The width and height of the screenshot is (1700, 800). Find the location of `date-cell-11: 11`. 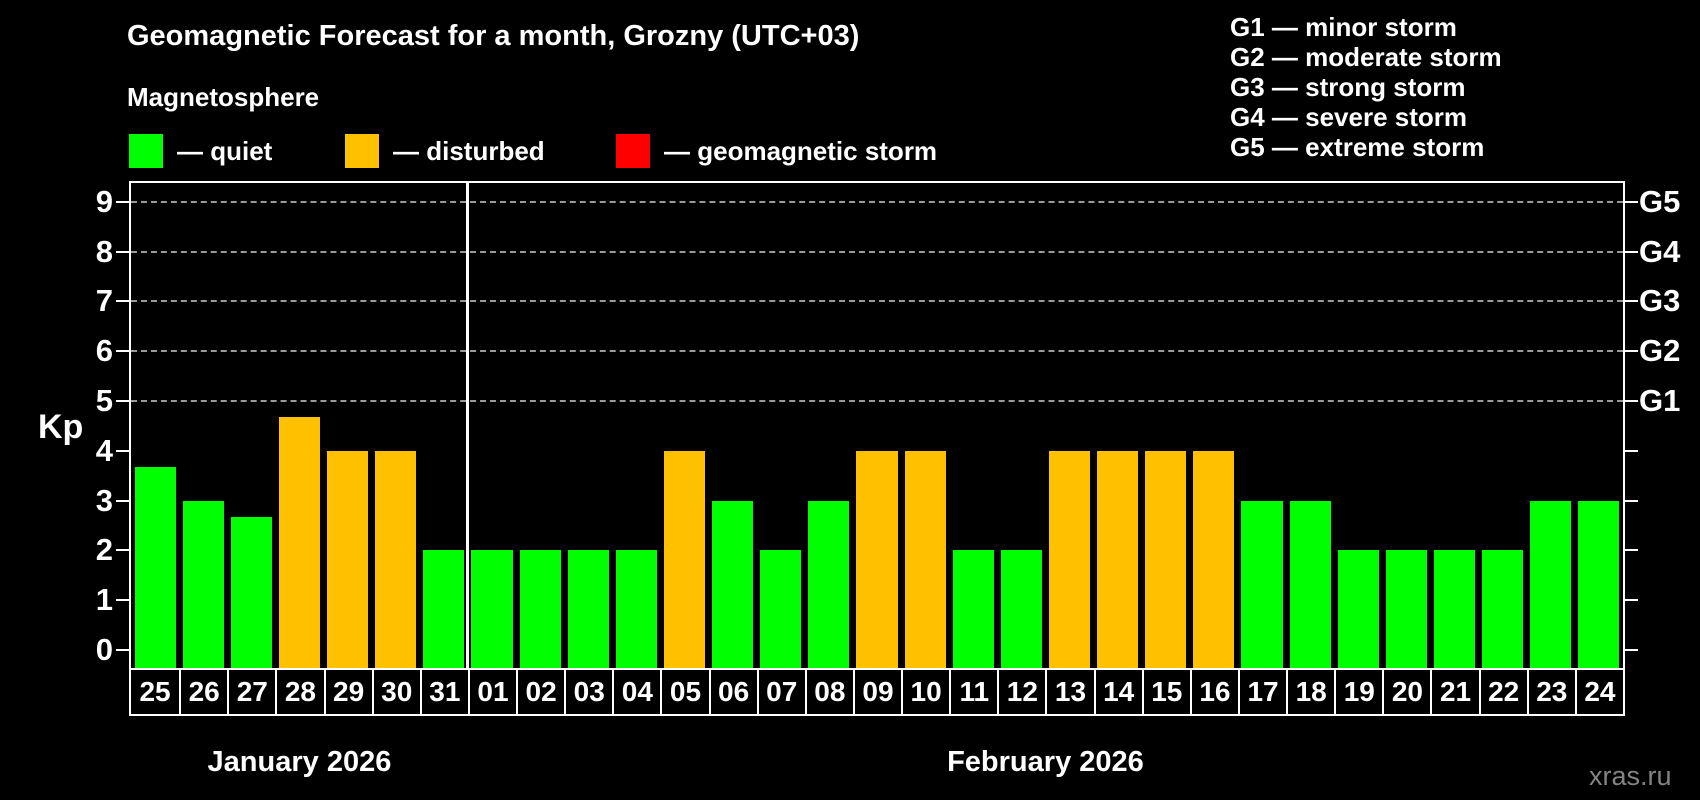

date-cell-11: 11 is located at coordinates (973, 692).